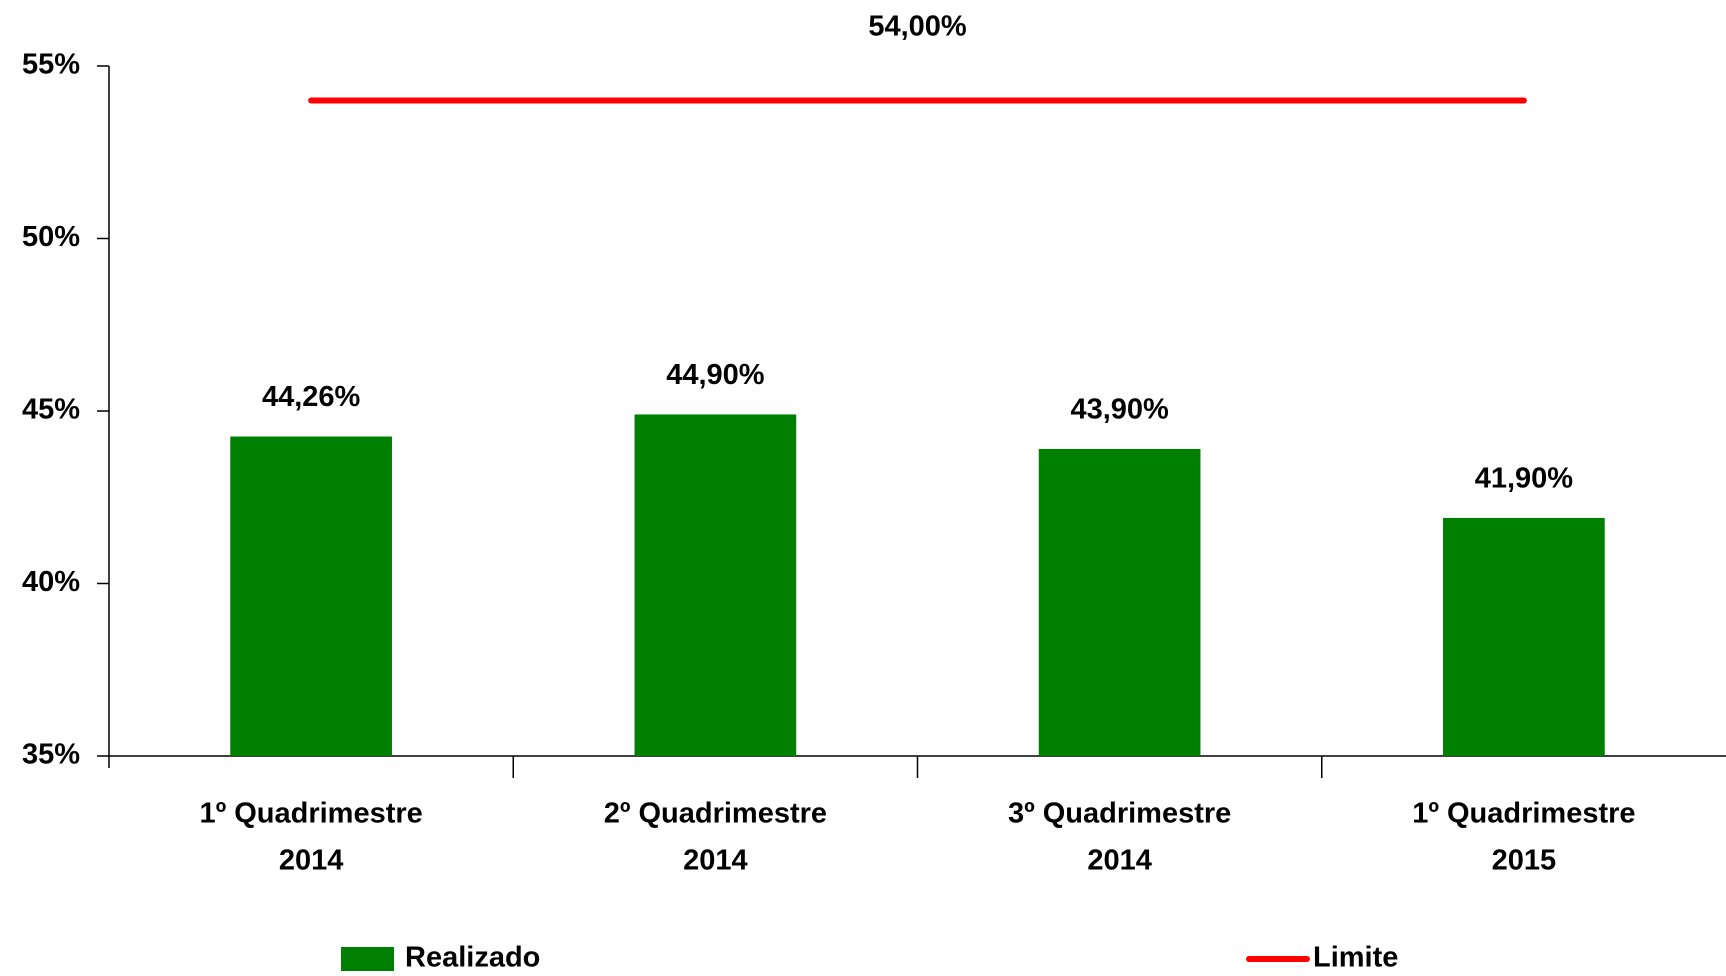 This screenshot has width=1726, height=976. I want to click on data-label: 41,90%, so click(1524, 479).